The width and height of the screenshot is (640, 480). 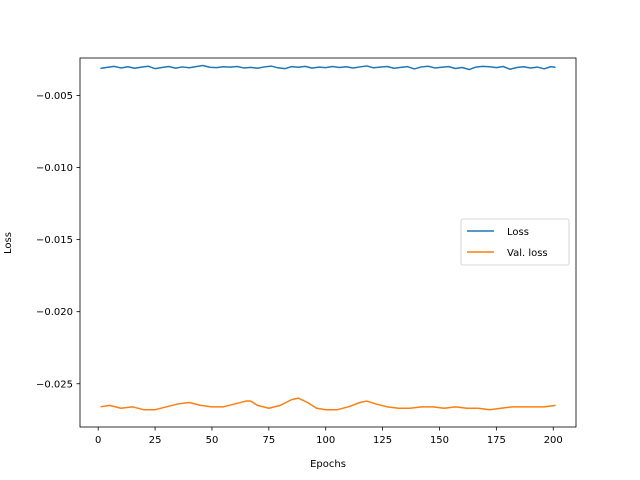 I want to click on x-axis-ticks: 0 25 50 75 100 125 150 175 200, so click(x=329, y=436).